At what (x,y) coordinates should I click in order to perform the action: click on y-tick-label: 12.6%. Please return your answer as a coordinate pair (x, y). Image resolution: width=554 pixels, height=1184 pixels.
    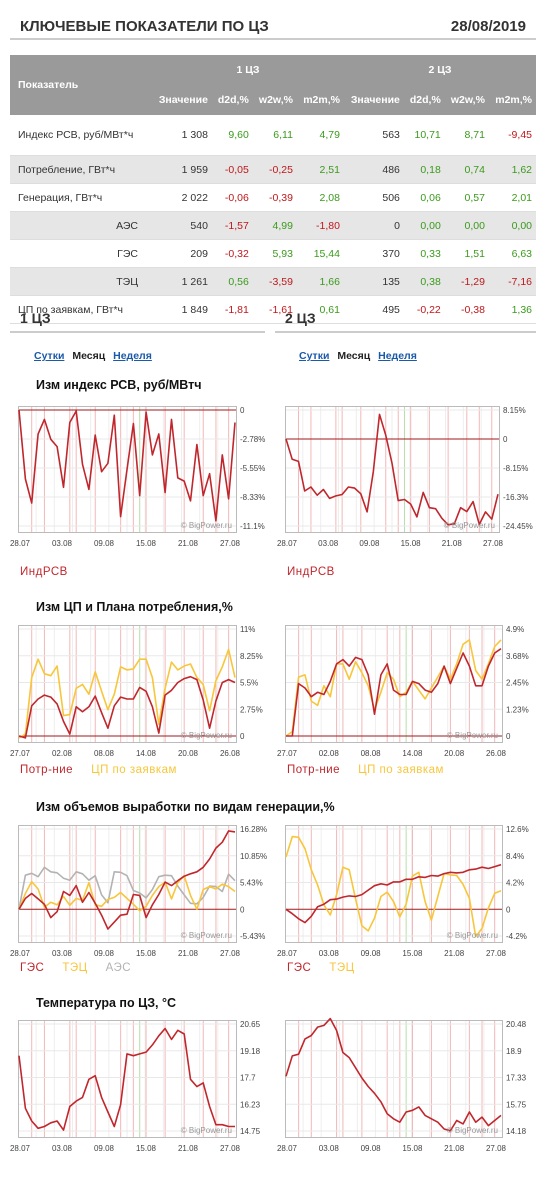
    Looking at the image, I should click on (517, 829).